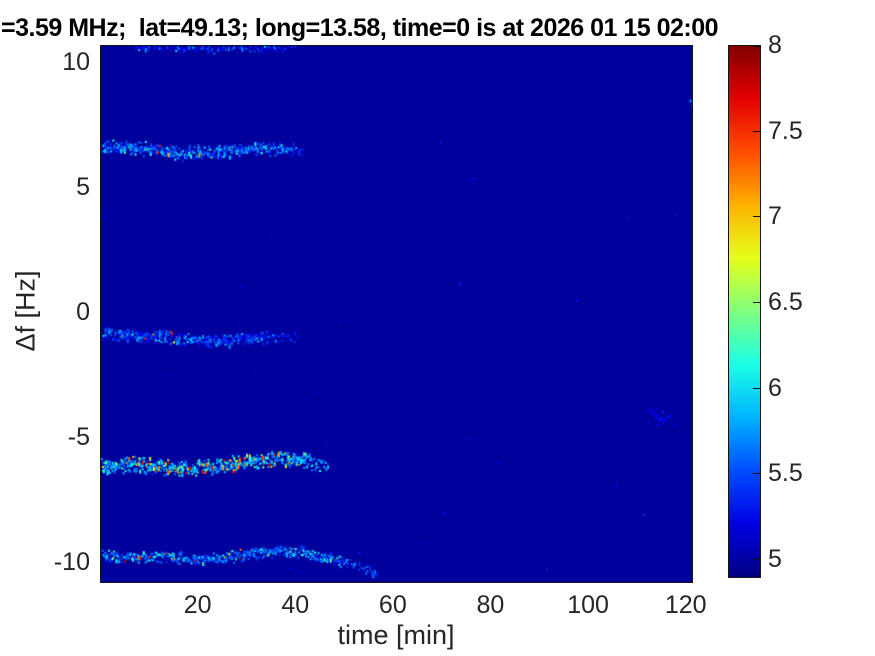  Describe the element at coordinates (685, 605) in the screenshot. I see `x-tick-label-120: 120` at that location.